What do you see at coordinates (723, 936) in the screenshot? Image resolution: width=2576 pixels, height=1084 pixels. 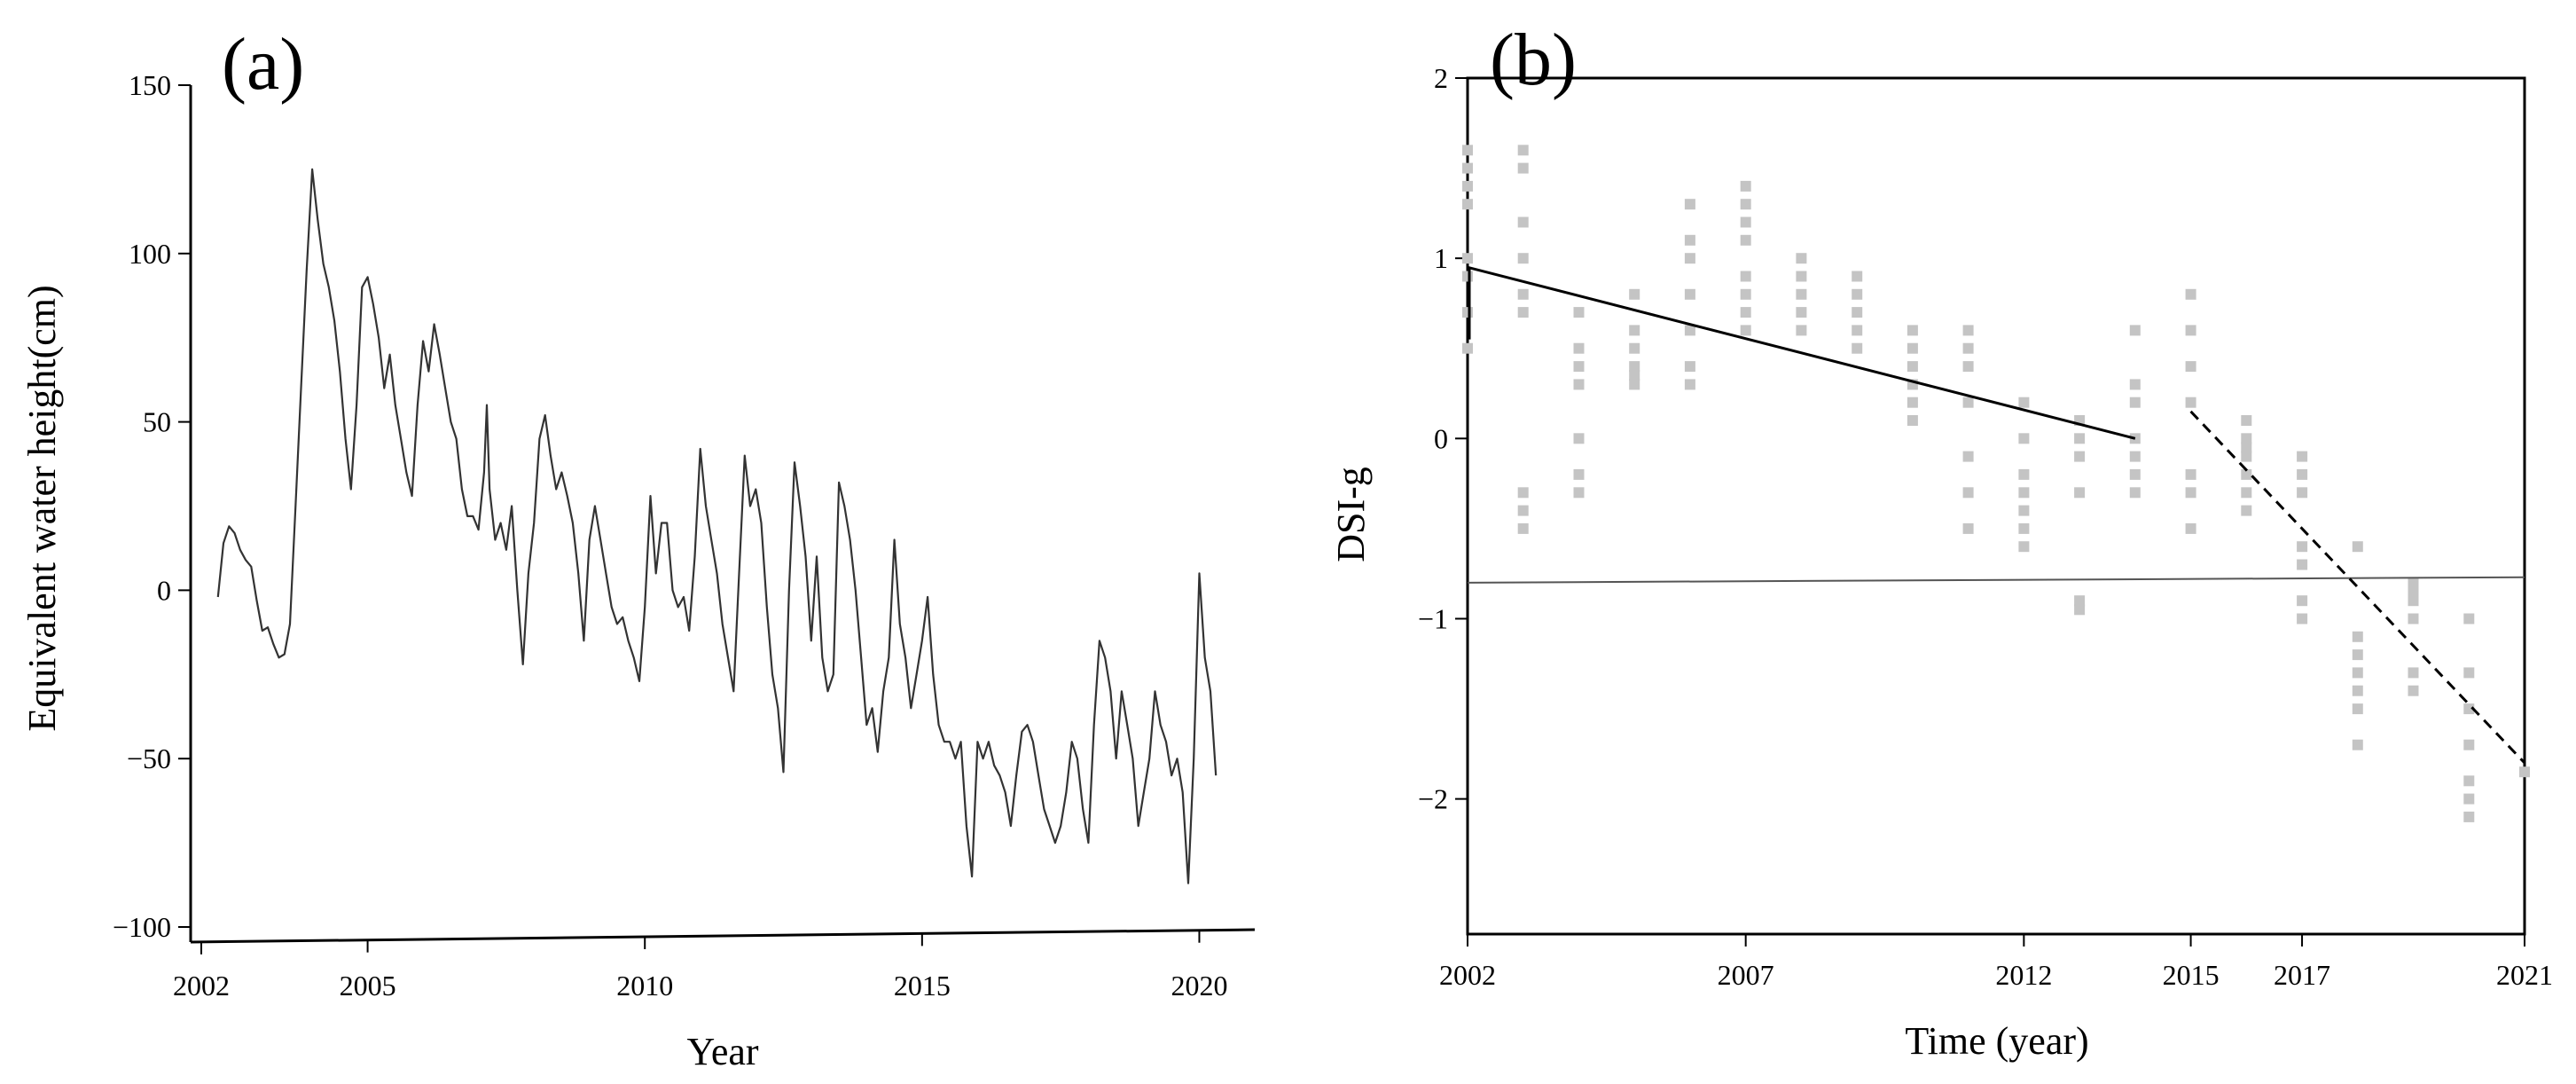 I see `panel-a-x-axis` at bounding box center [723, 936].